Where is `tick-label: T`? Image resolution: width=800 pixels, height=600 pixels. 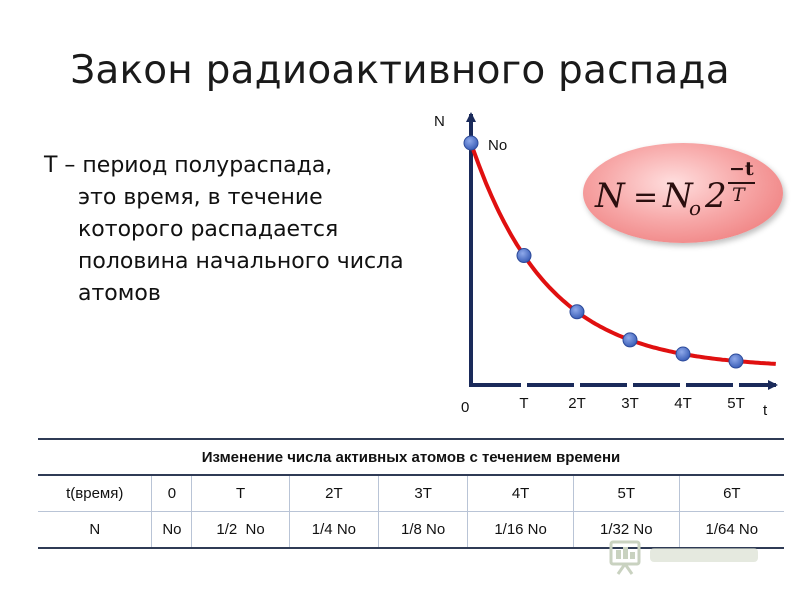 tick-label: T is located at coordinates (523, 403).